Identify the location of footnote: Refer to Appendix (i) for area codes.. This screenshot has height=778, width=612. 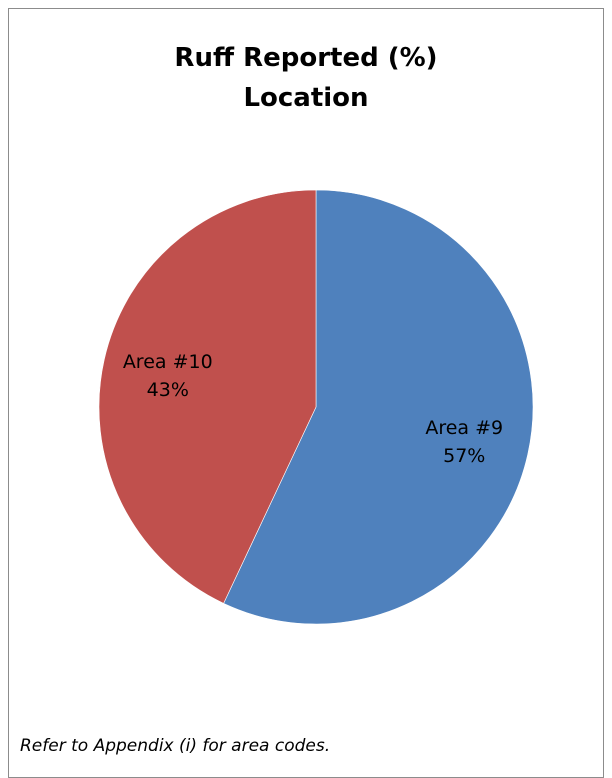
(175, 746).